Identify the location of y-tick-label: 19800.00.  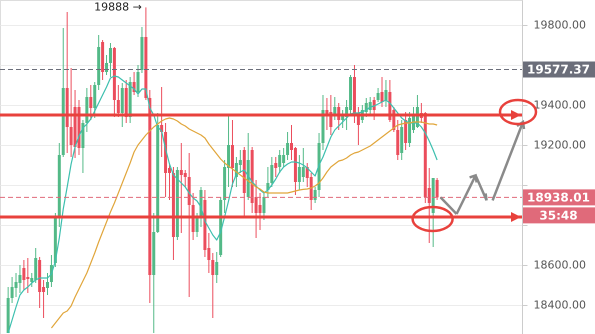
(560, 25).